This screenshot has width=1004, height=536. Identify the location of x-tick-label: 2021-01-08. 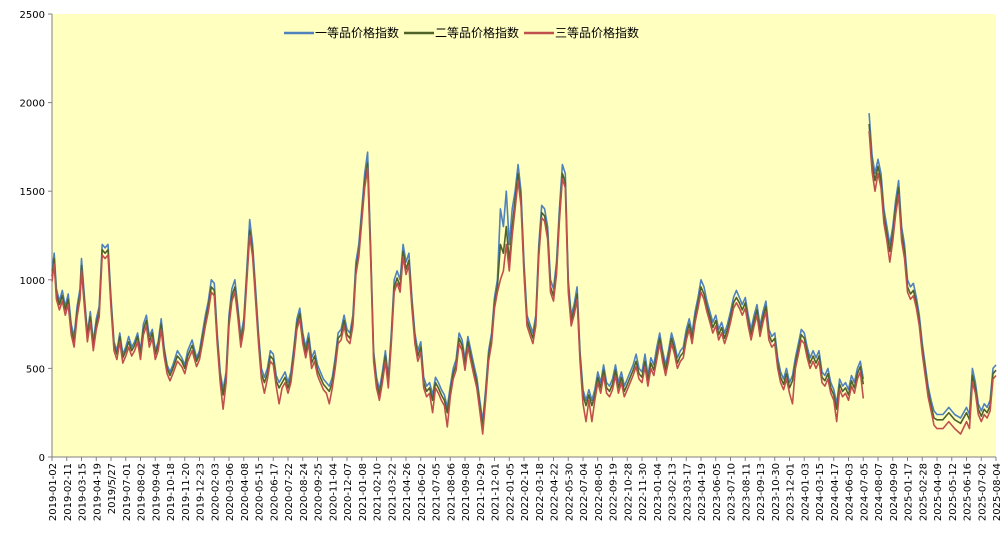
(363, 492).